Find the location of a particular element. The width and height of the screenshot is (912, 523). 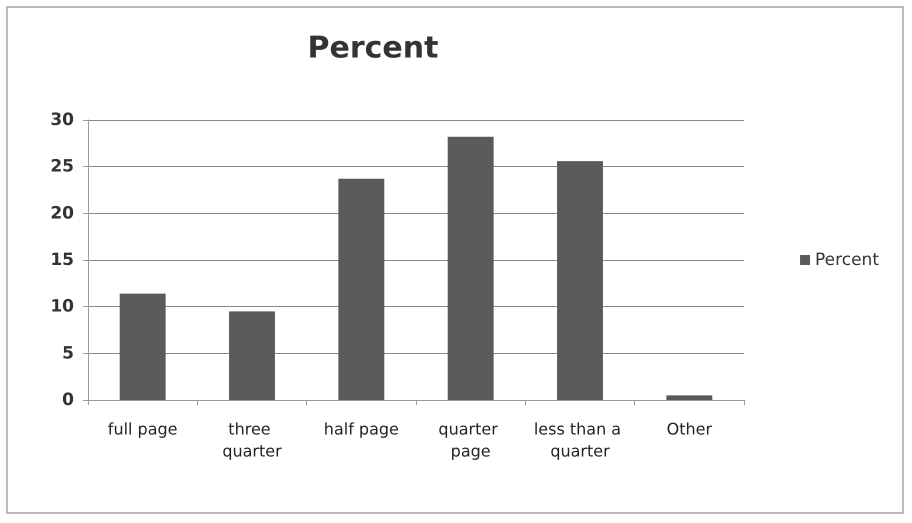

legend-label: Percent is located at coordinates (847, 260).